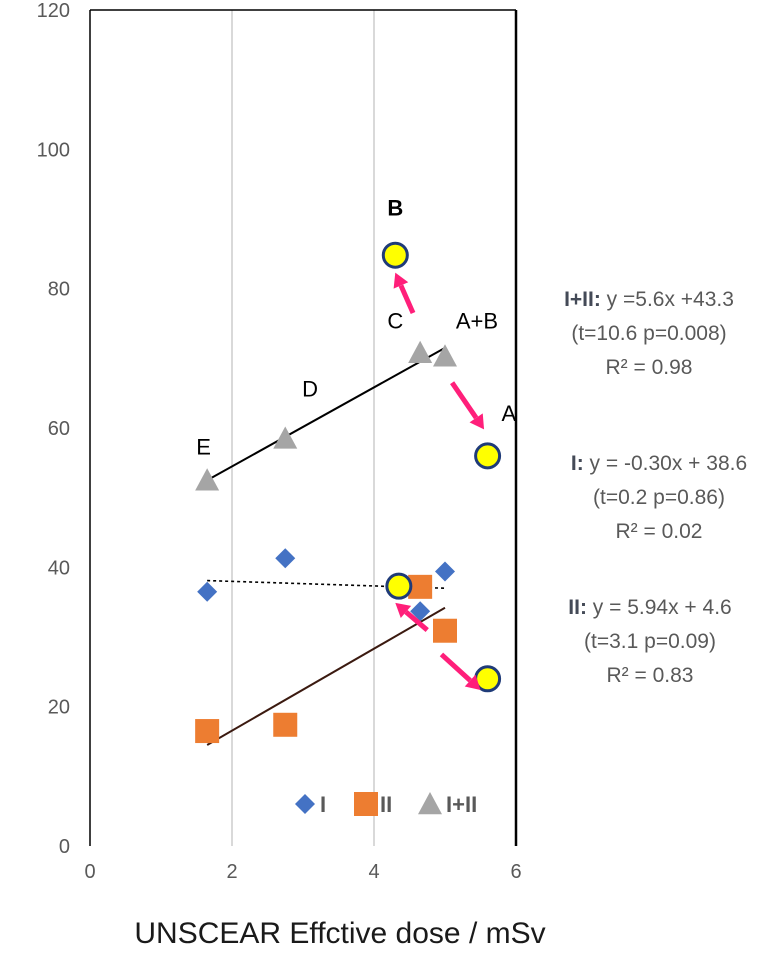 This screenshot has height=979, width=784. What do you see at coordinates (326, 546) in the screenshot?
I see `trendlines` at bounding box center [326, 546].